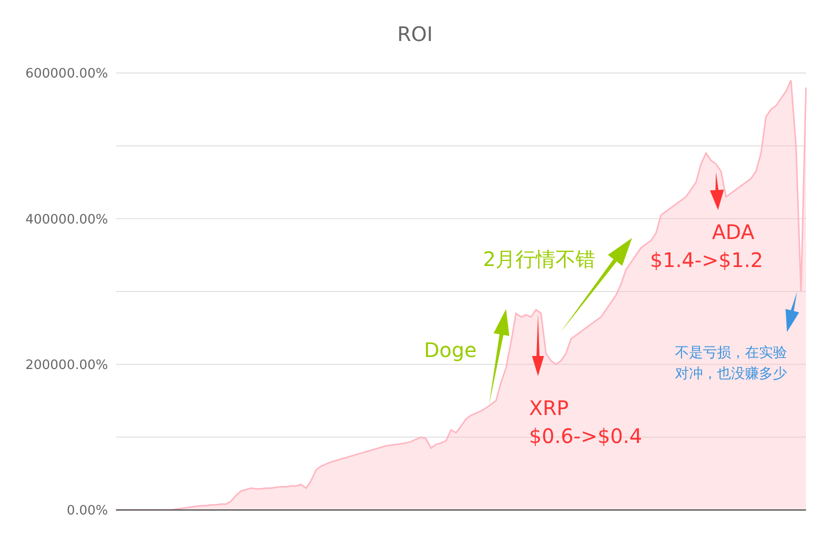  What do you see at coordinates (549, 408) in the screenshot?
I see `annotation: XRP` at bounding box center [549, 408].